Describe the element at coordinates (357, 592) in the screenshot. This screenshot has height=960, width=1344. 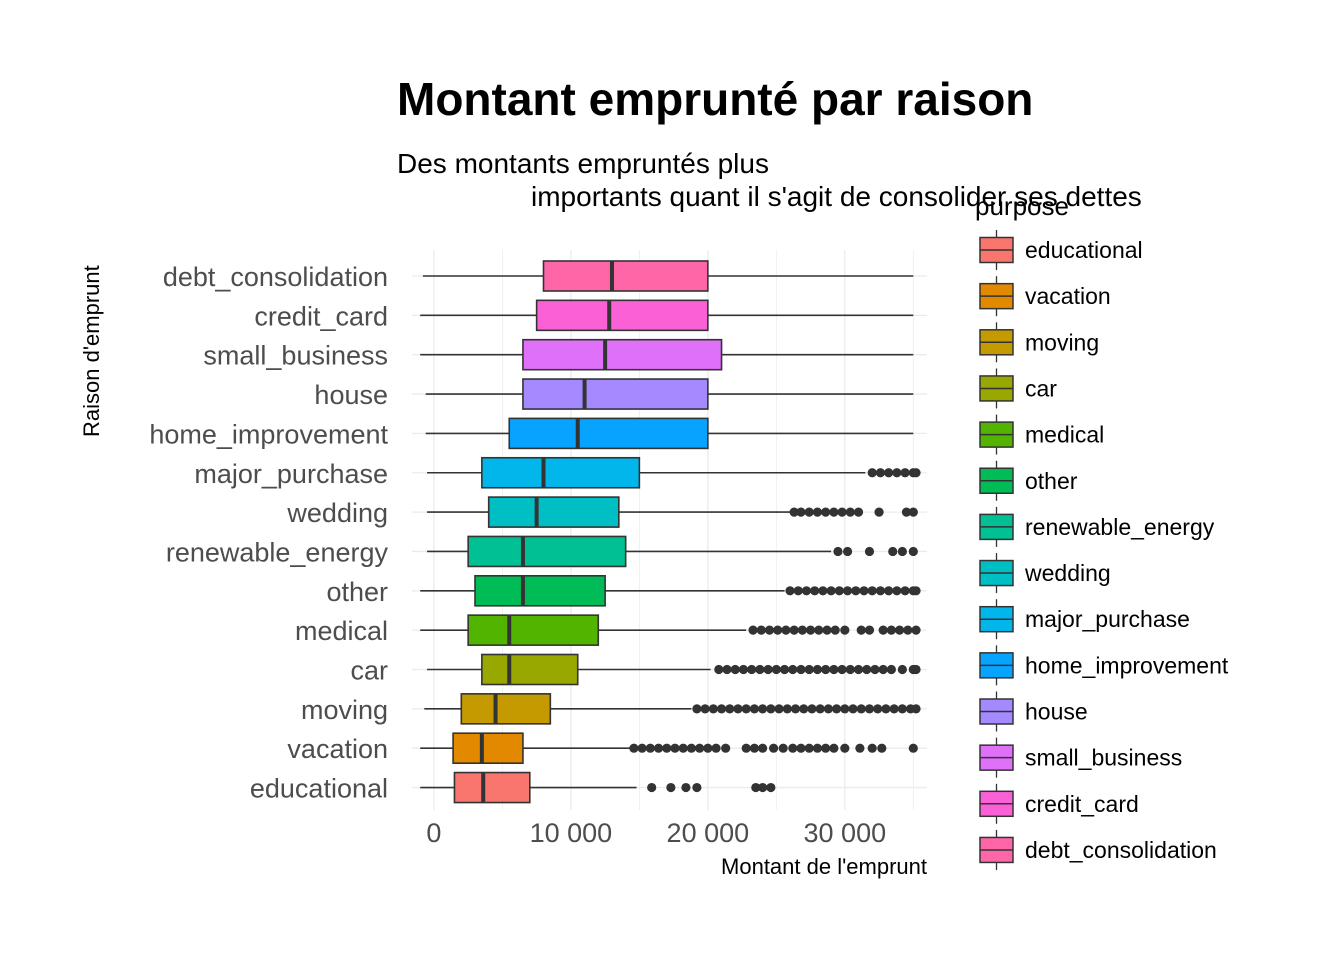
I see `y-tick-label: other` at that location.